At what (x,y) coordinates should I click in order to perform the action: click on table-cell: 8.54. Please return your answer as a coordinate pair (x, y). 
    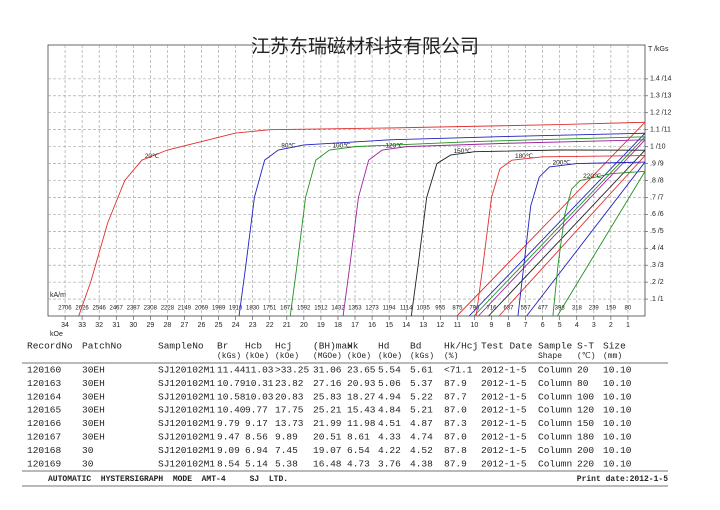
    Looking at the image, I should click on (228, 463).